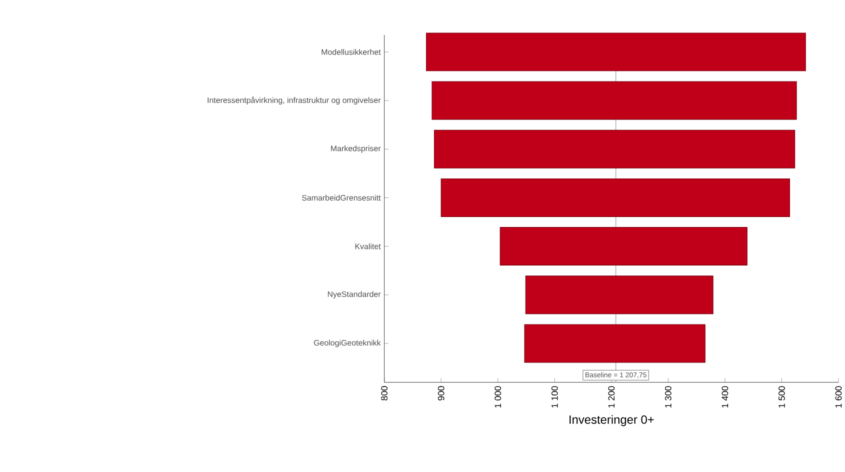  Describe the element at coordinates (554, 397) in the screenshot. I see `x-tick-label: 1 100` at that location.